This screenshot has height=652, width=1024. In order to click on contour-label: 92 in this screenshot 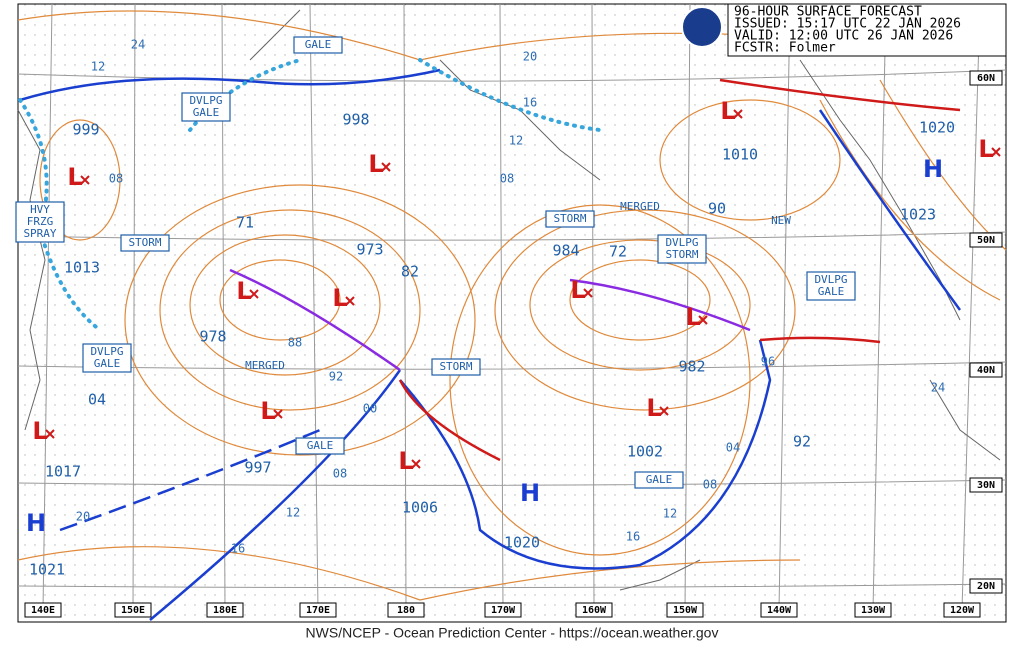, I will do `click(336, 377)`.